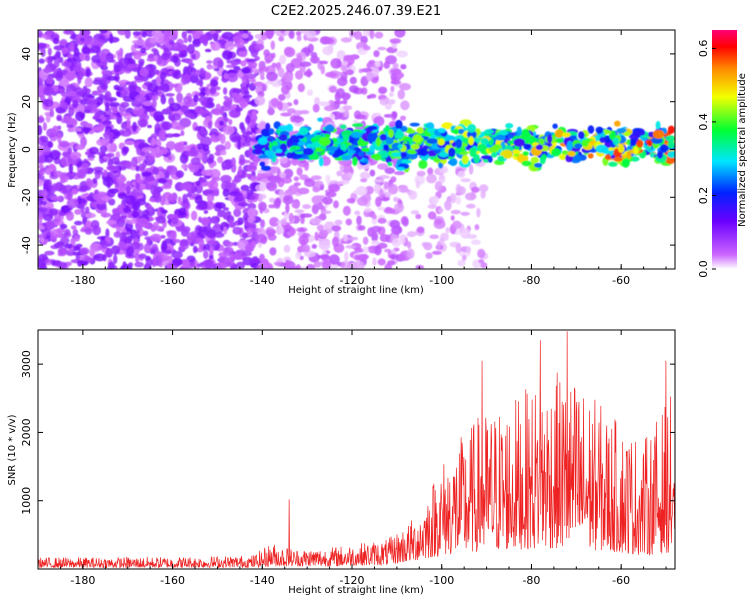  I want to click on snr-x-tick-label: -160, so click(172, 580).